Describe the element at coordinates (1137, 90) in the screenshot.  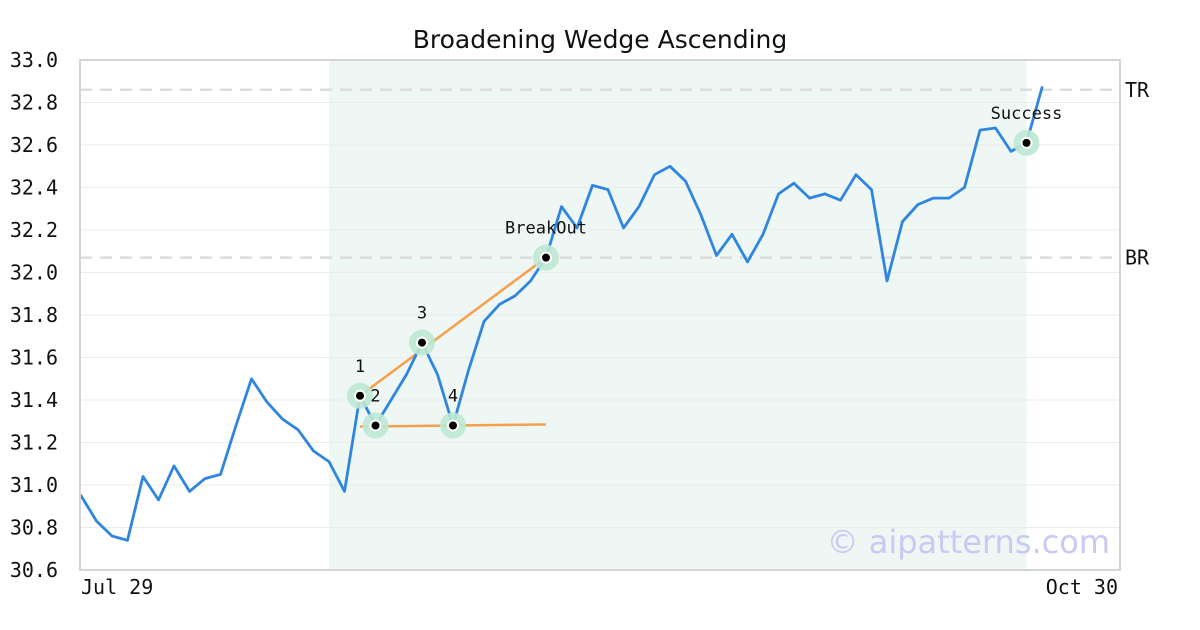
I see `reference-line-label: TR` at that location.